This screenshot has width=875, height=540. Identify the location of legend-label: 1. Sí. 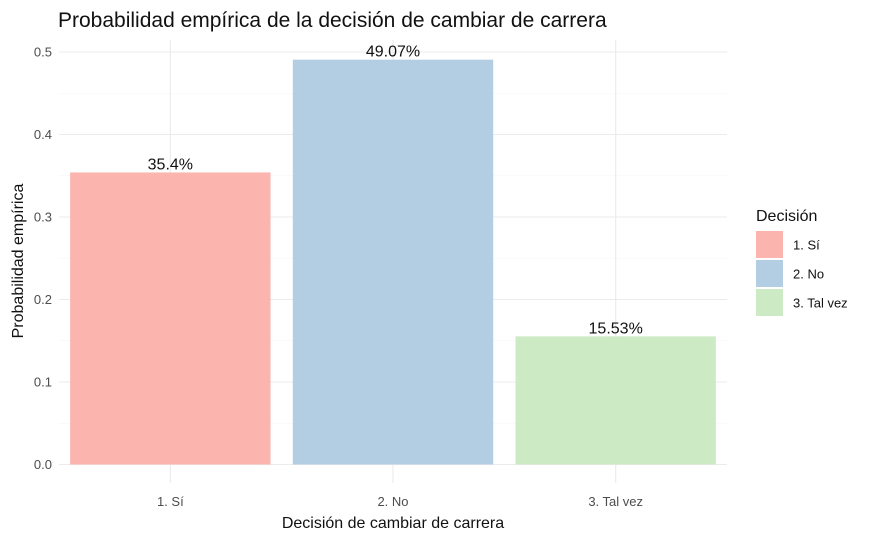
(806, 245).